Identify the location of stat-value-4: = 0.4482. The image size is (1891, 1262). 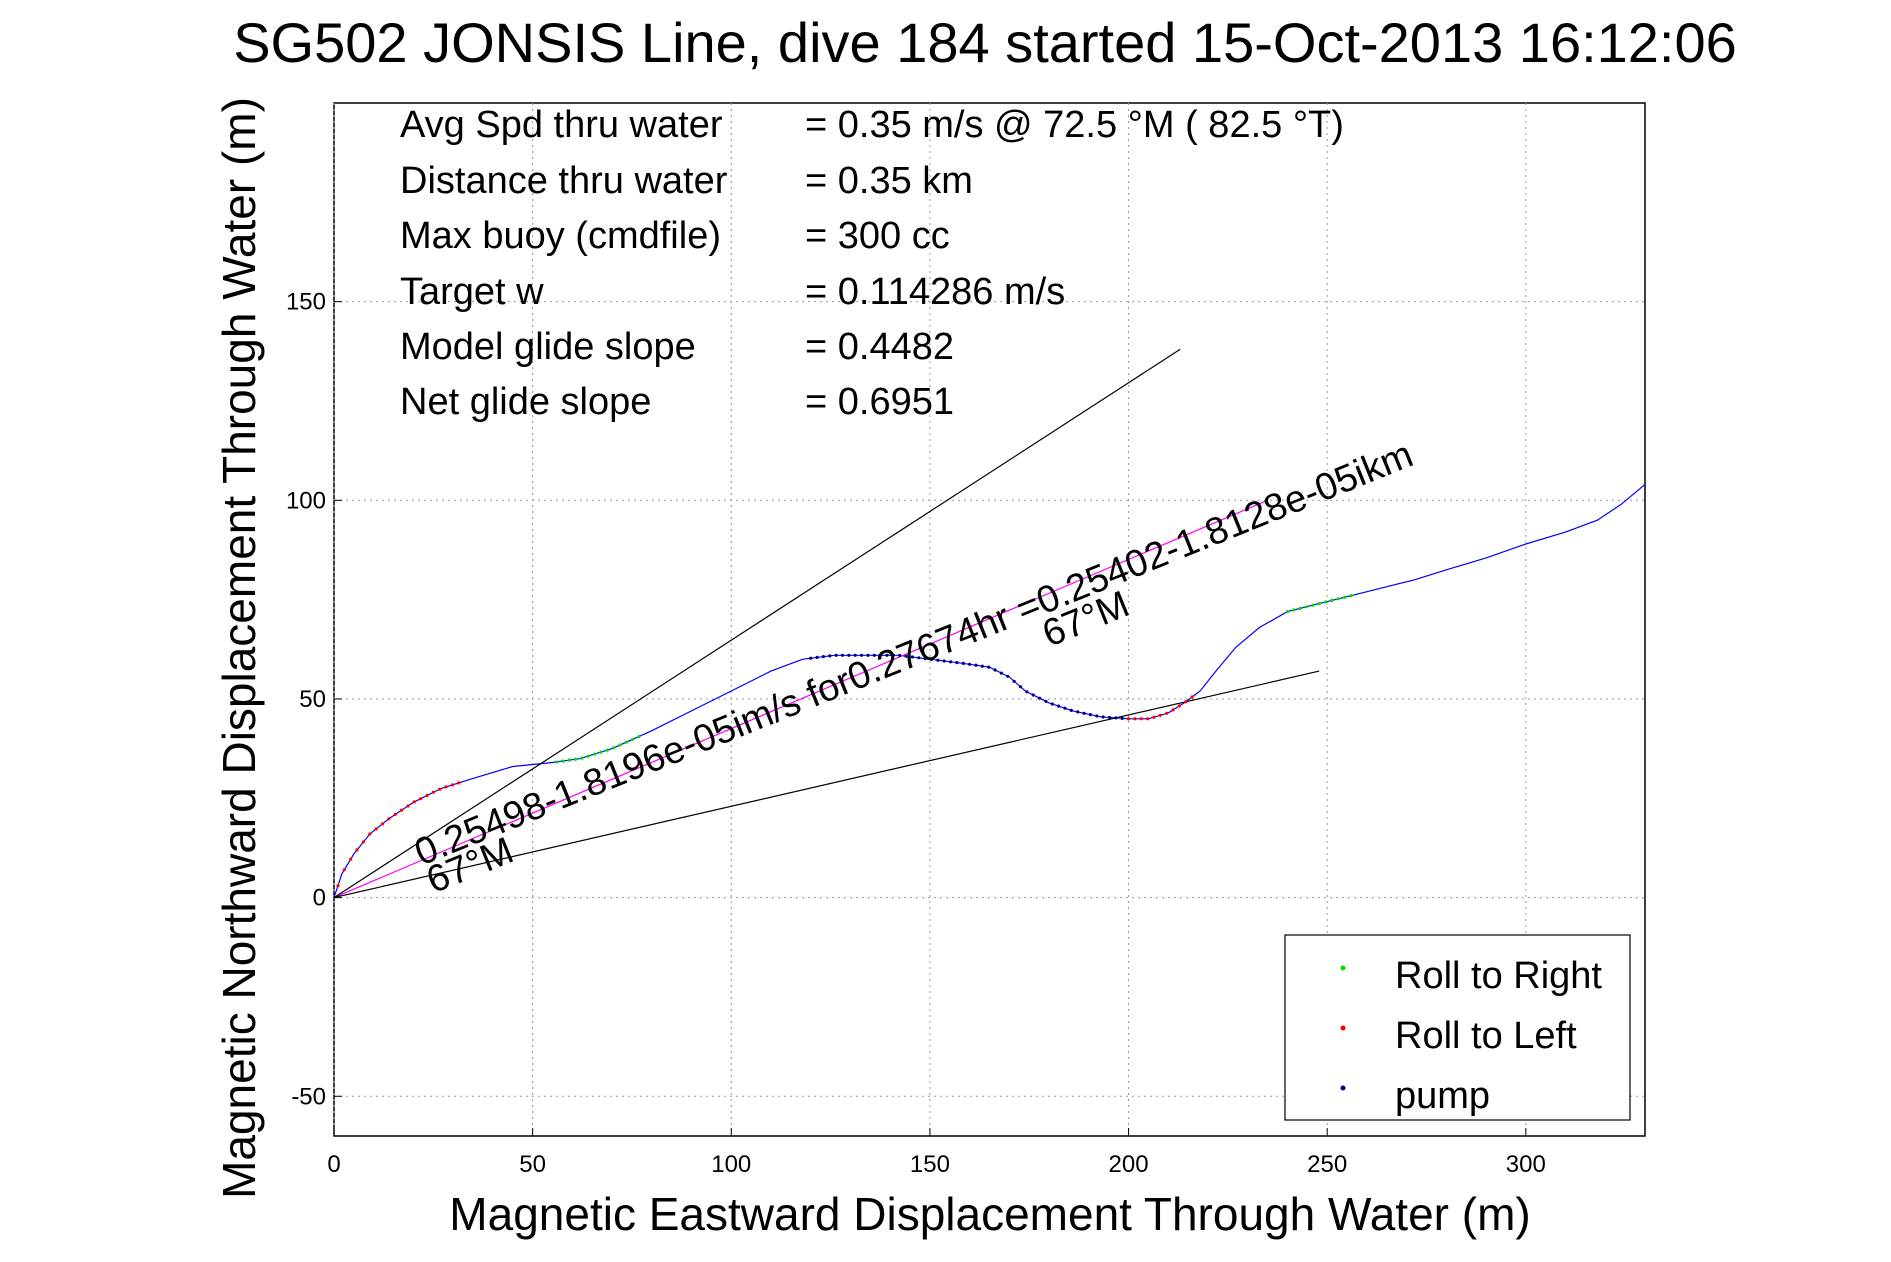
(879, 347).